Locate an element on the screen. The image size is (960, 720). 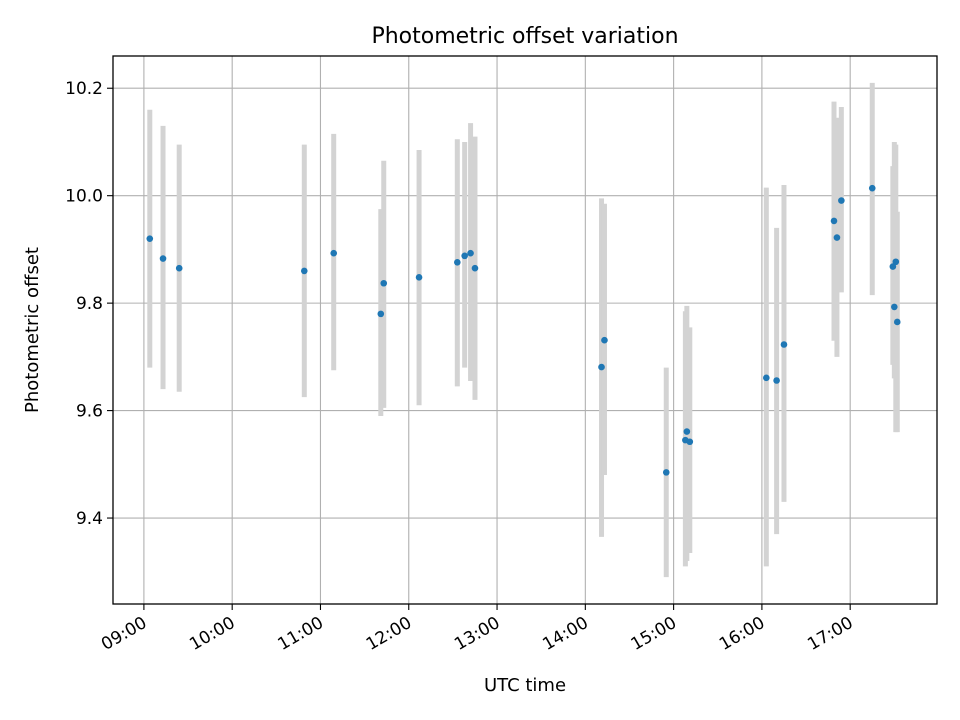
y-tick-label: 9.8 is located at coordinates (89, 304).